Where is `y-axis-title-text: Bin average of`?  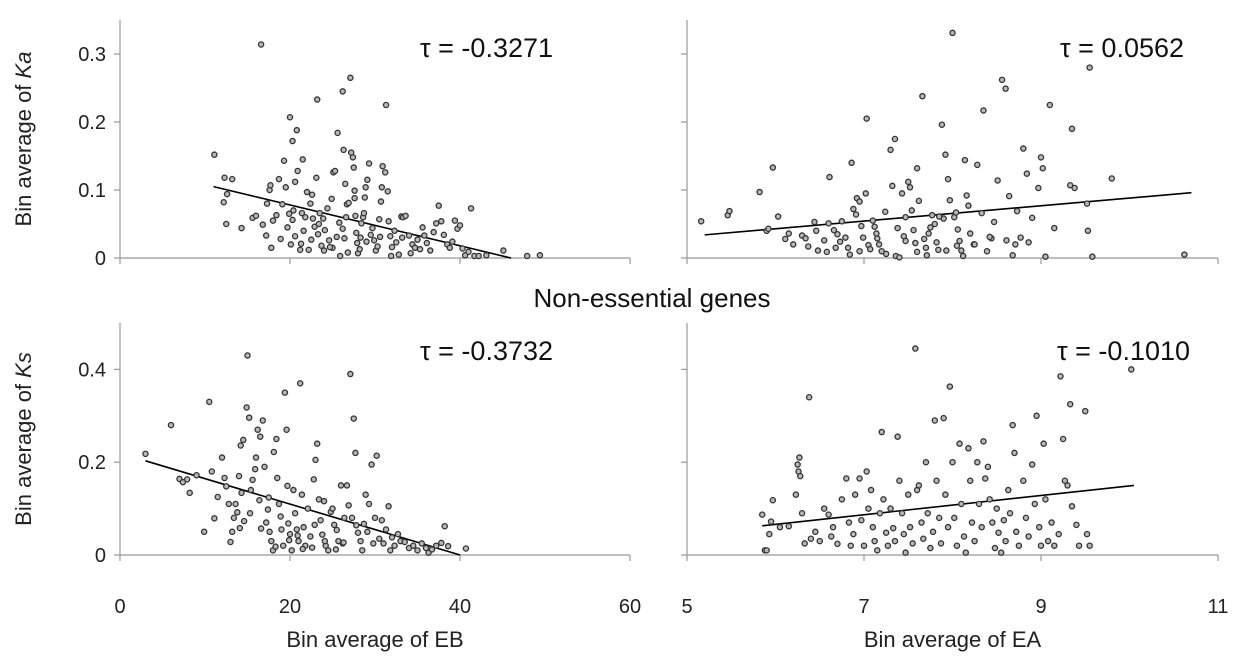
y-axis-title-text: Bin average of is located at coordinates (23, 452).